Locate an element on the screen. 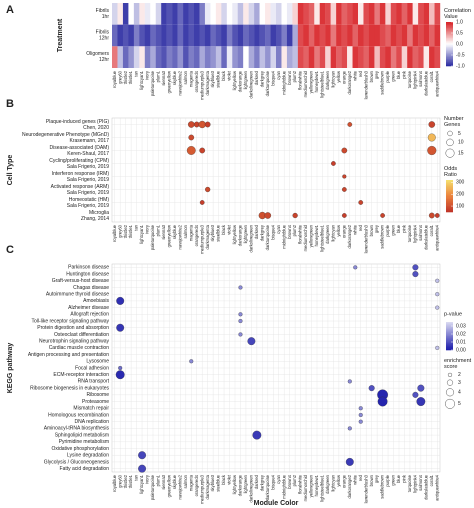 Image resolution: width=474 pixels, height=508 pixels. y-tick-label: ECM-receptor interaction is located at coordinates (81, 375).